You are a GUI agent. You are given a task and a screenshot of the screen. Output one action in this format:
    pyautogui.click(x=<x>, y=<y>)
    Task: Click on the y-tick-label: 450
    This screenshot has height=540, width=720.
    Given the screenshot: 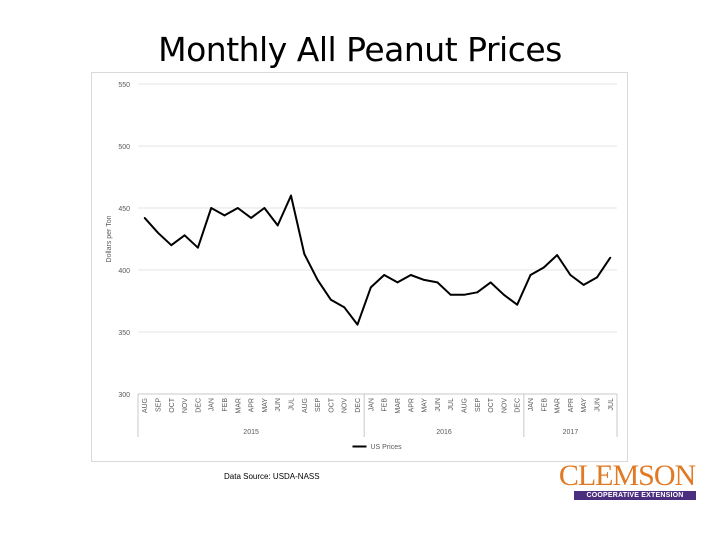 What is the action you would take?
    pyautogui.click(x=124, y=209)
    